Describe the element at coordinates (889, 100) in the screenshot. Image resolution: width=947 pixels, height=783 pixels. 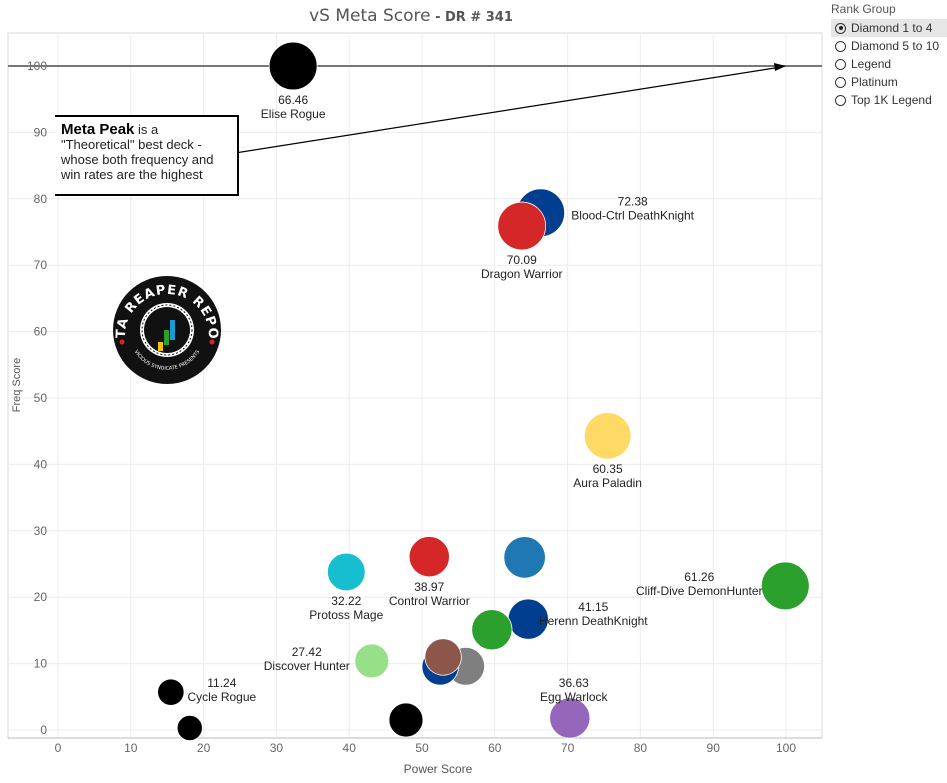
I see `rank-option-top-1k-legend: Top 1K Legend` at that location.